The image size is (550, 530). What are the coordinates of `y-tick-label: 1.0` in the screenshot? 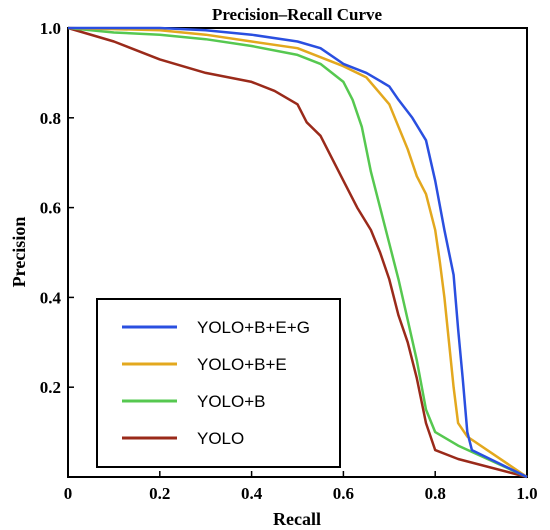 It's located at (50, 28).